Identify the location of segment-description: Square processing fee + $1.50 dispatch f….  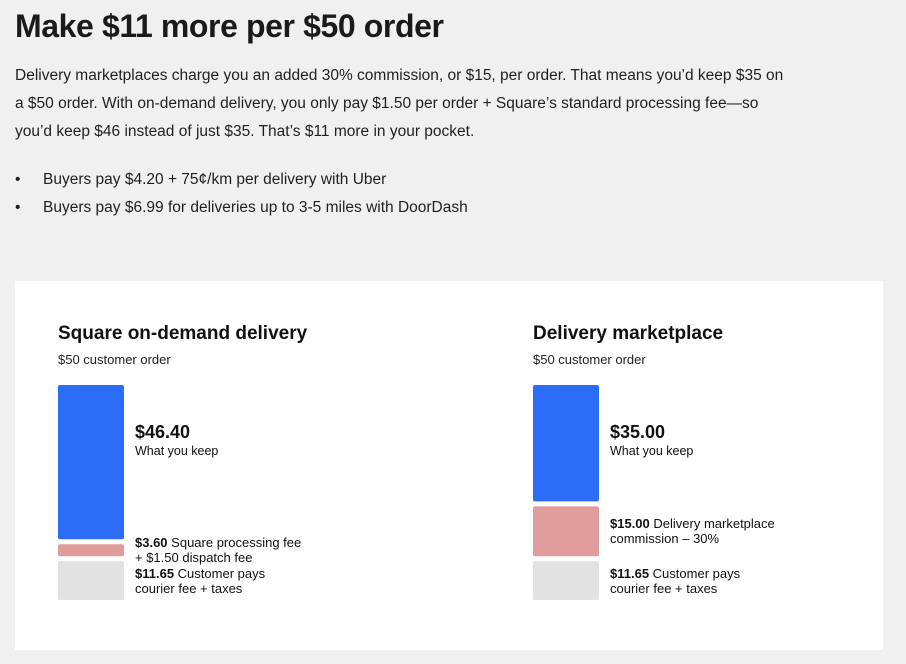
(218, 550).